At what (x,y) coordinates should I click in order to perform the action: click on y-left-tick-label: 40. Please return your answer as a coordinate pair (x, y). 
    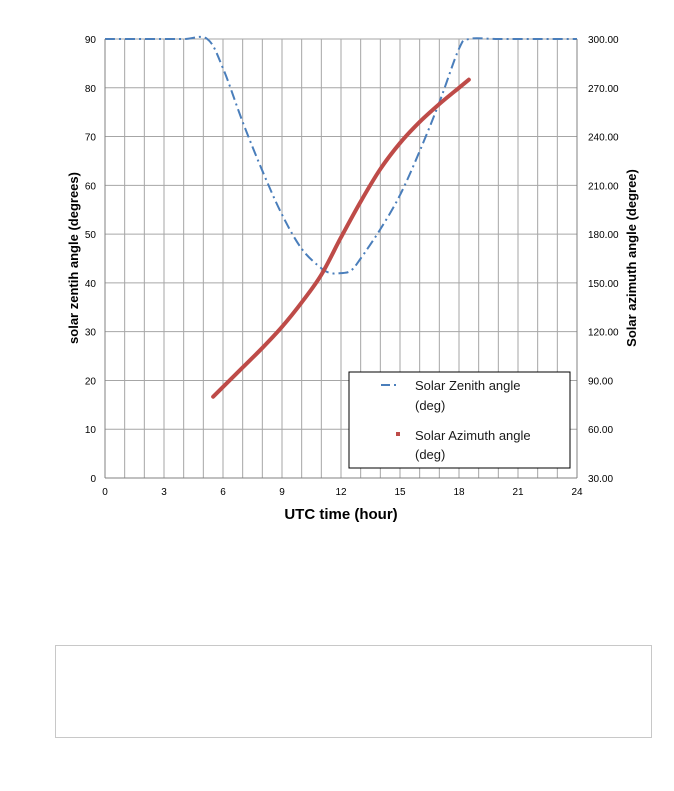
    Looking at the image, I should click on (91, 284).